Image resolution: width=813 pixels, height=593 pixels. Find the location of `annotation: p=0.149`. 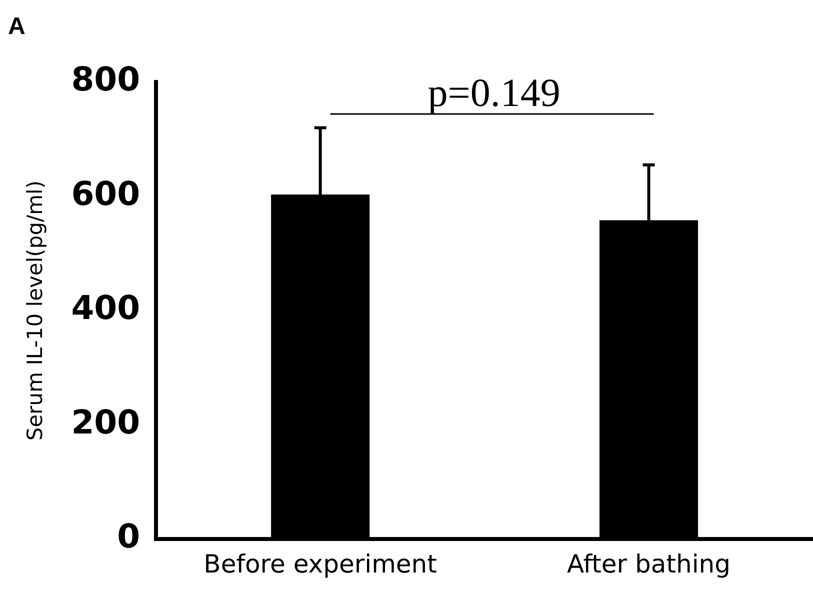

annotation: p=0.149 is located at coordinates (494, 92).